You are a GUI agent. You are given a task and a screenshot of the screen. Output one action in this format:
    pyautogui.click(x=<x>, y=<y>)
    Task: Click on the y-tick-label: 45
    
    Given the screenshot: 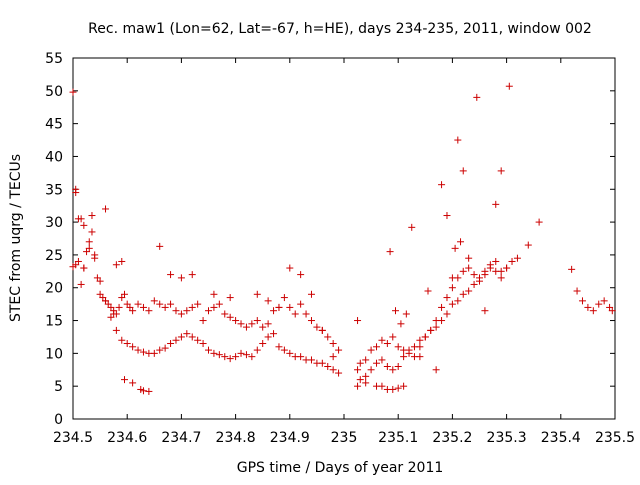 What is the action you would take?
    pyautogui.click(x=54, y=125)
    